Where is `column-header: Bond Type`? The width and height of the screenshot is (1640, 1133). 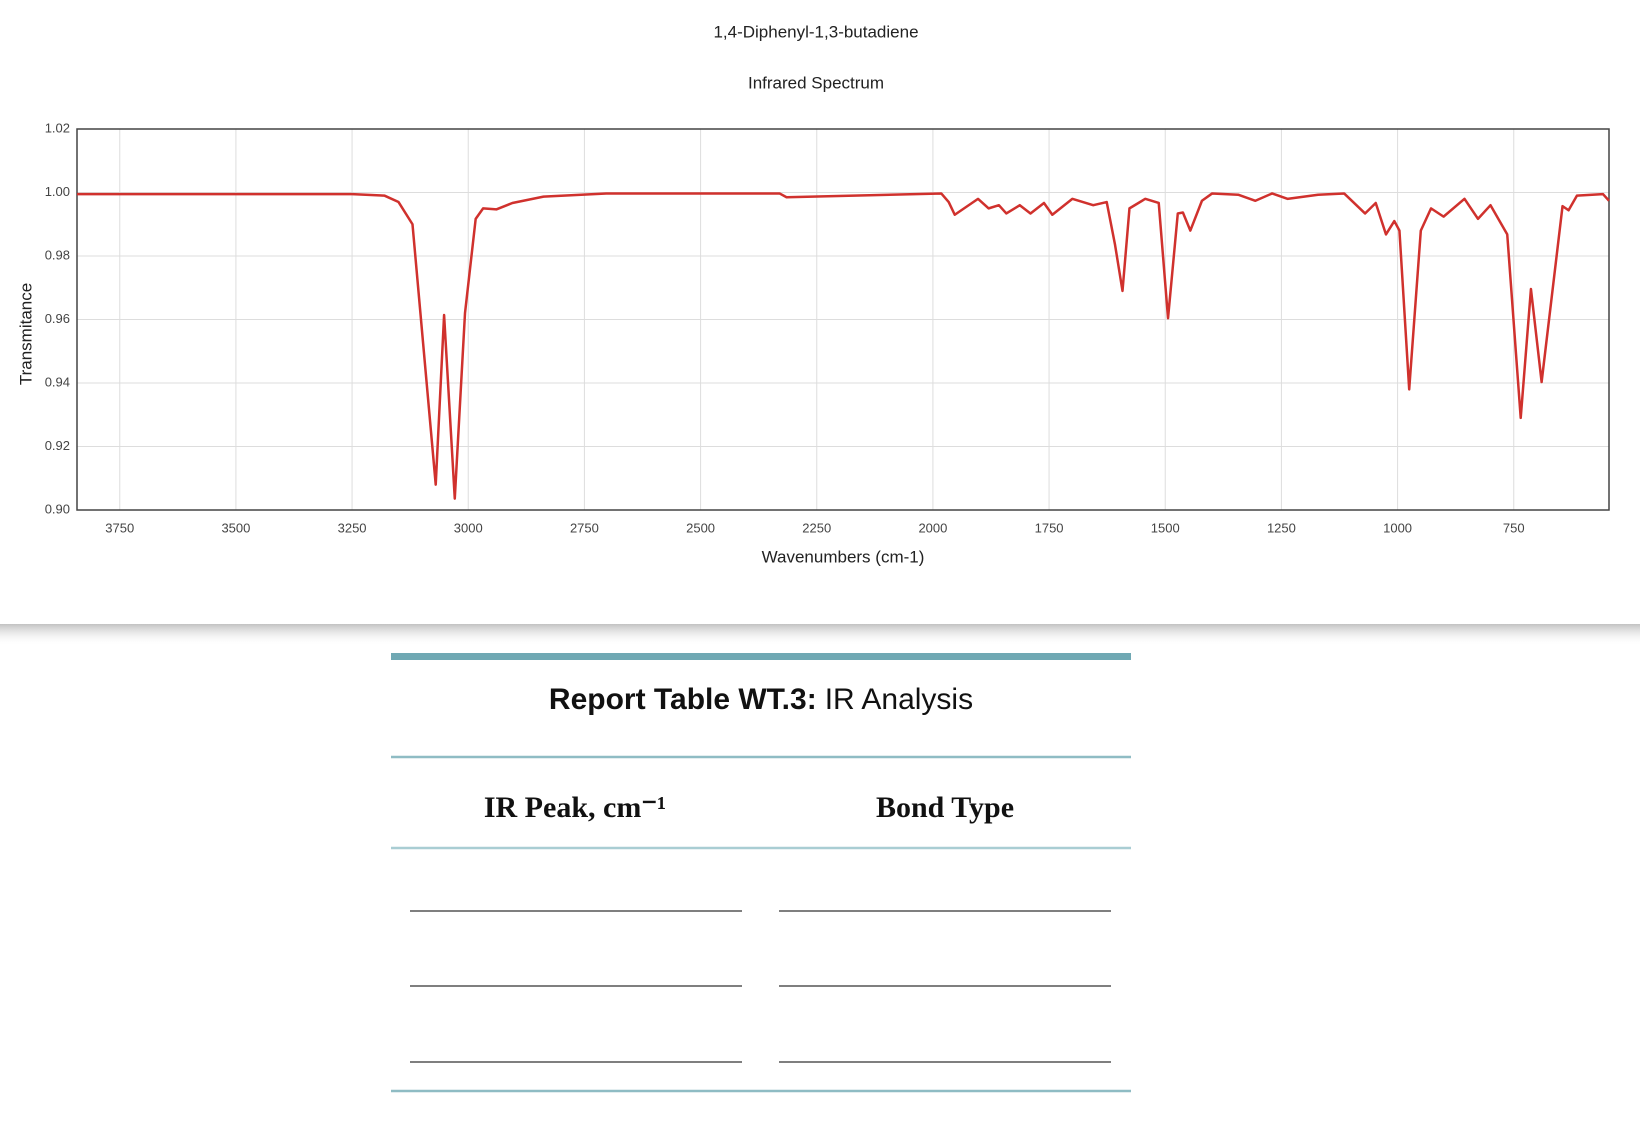
column-header: Bond Type is located at coordinates (945, 807).